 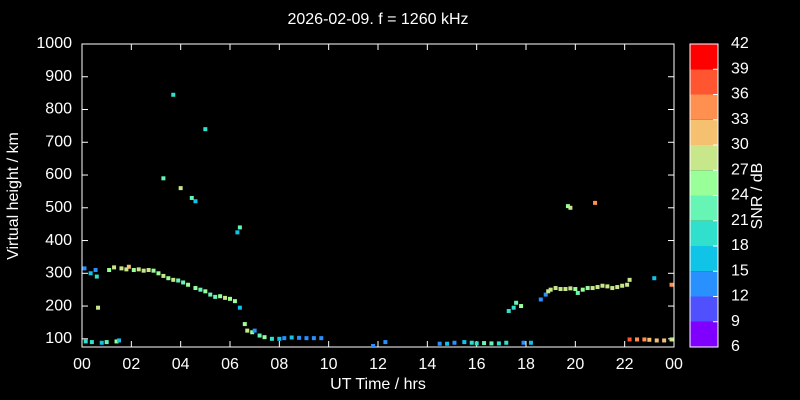 I want to click on x-tick-label: 10, so click(x=329, y=364).